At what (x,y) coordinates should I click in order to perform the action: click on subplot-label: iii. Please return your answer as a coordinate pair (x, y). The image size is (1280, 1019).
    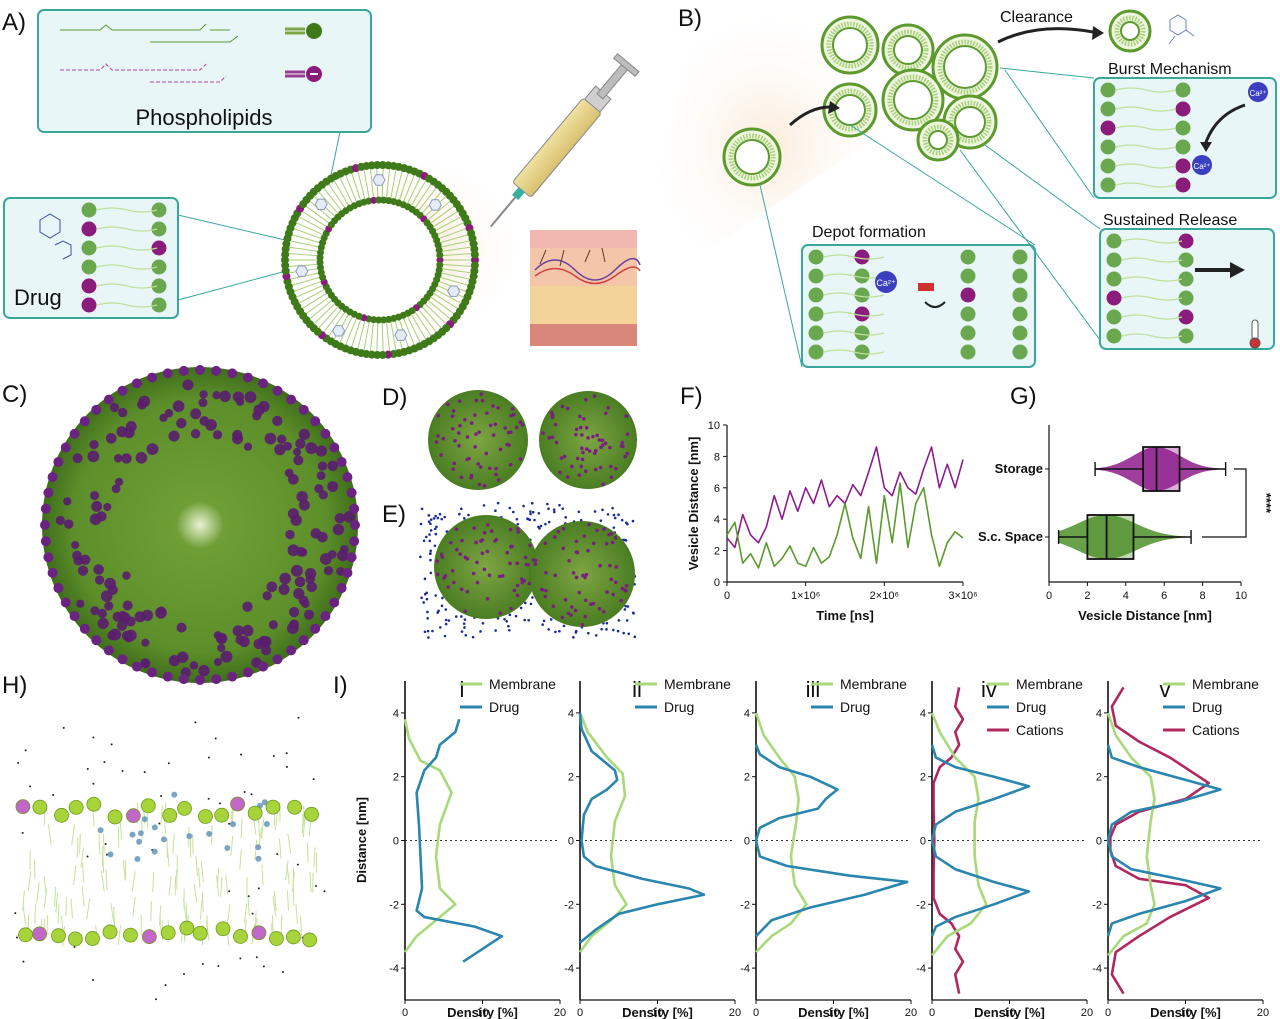
    Looking at the image, I should click on (813, 689).